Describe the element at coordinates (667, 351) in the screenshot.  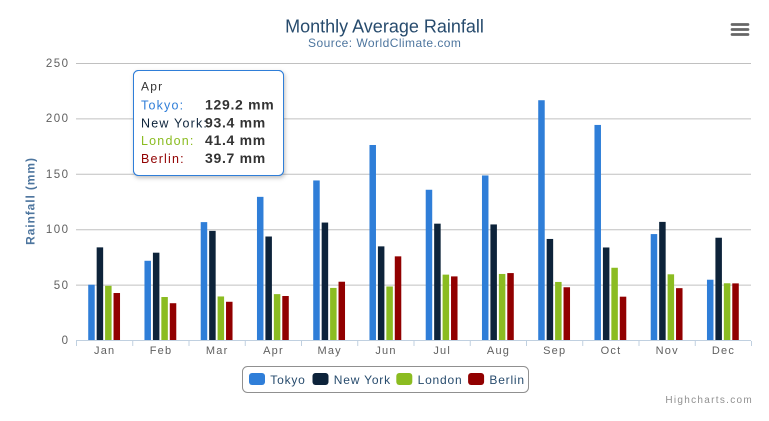
I see `svg-text: Nov` at that location.